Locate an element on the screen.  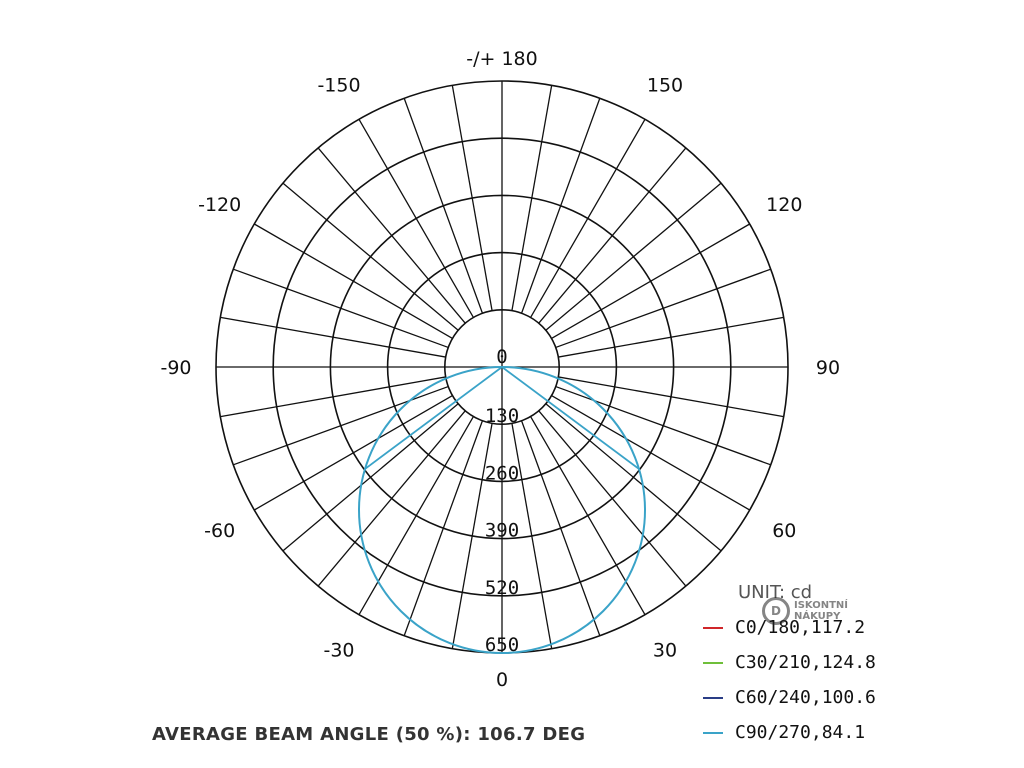
intensity-curves is located at coordinates (502, 510).